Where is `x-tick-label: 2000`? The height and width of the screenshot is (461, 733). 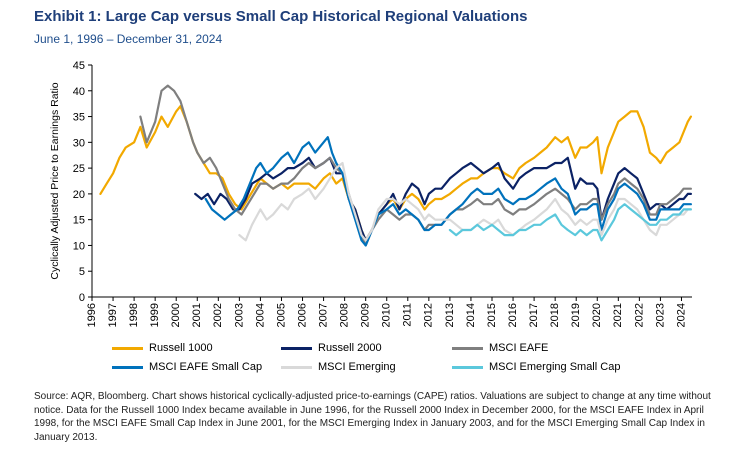
x-tick-label: 2000 is located at coordinates (176, 315).